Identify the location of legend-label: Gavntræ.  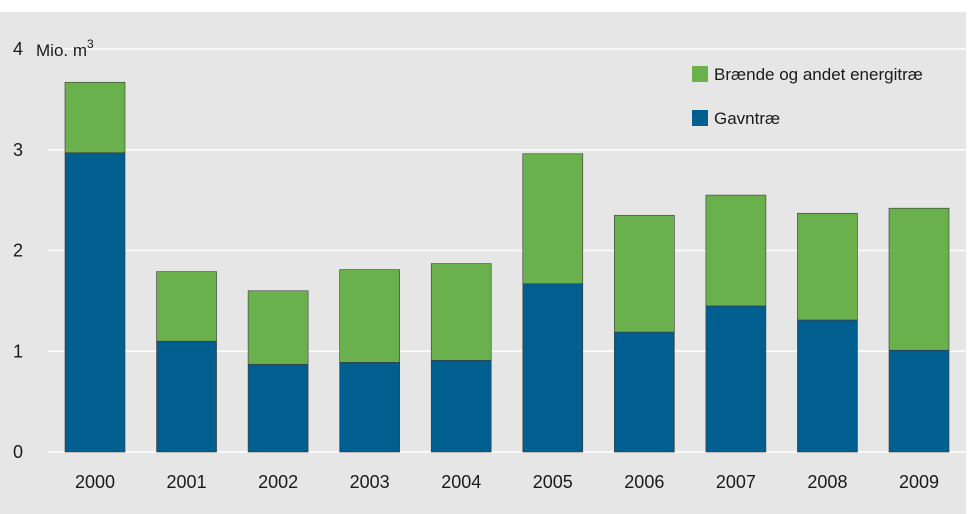
(747, 118).